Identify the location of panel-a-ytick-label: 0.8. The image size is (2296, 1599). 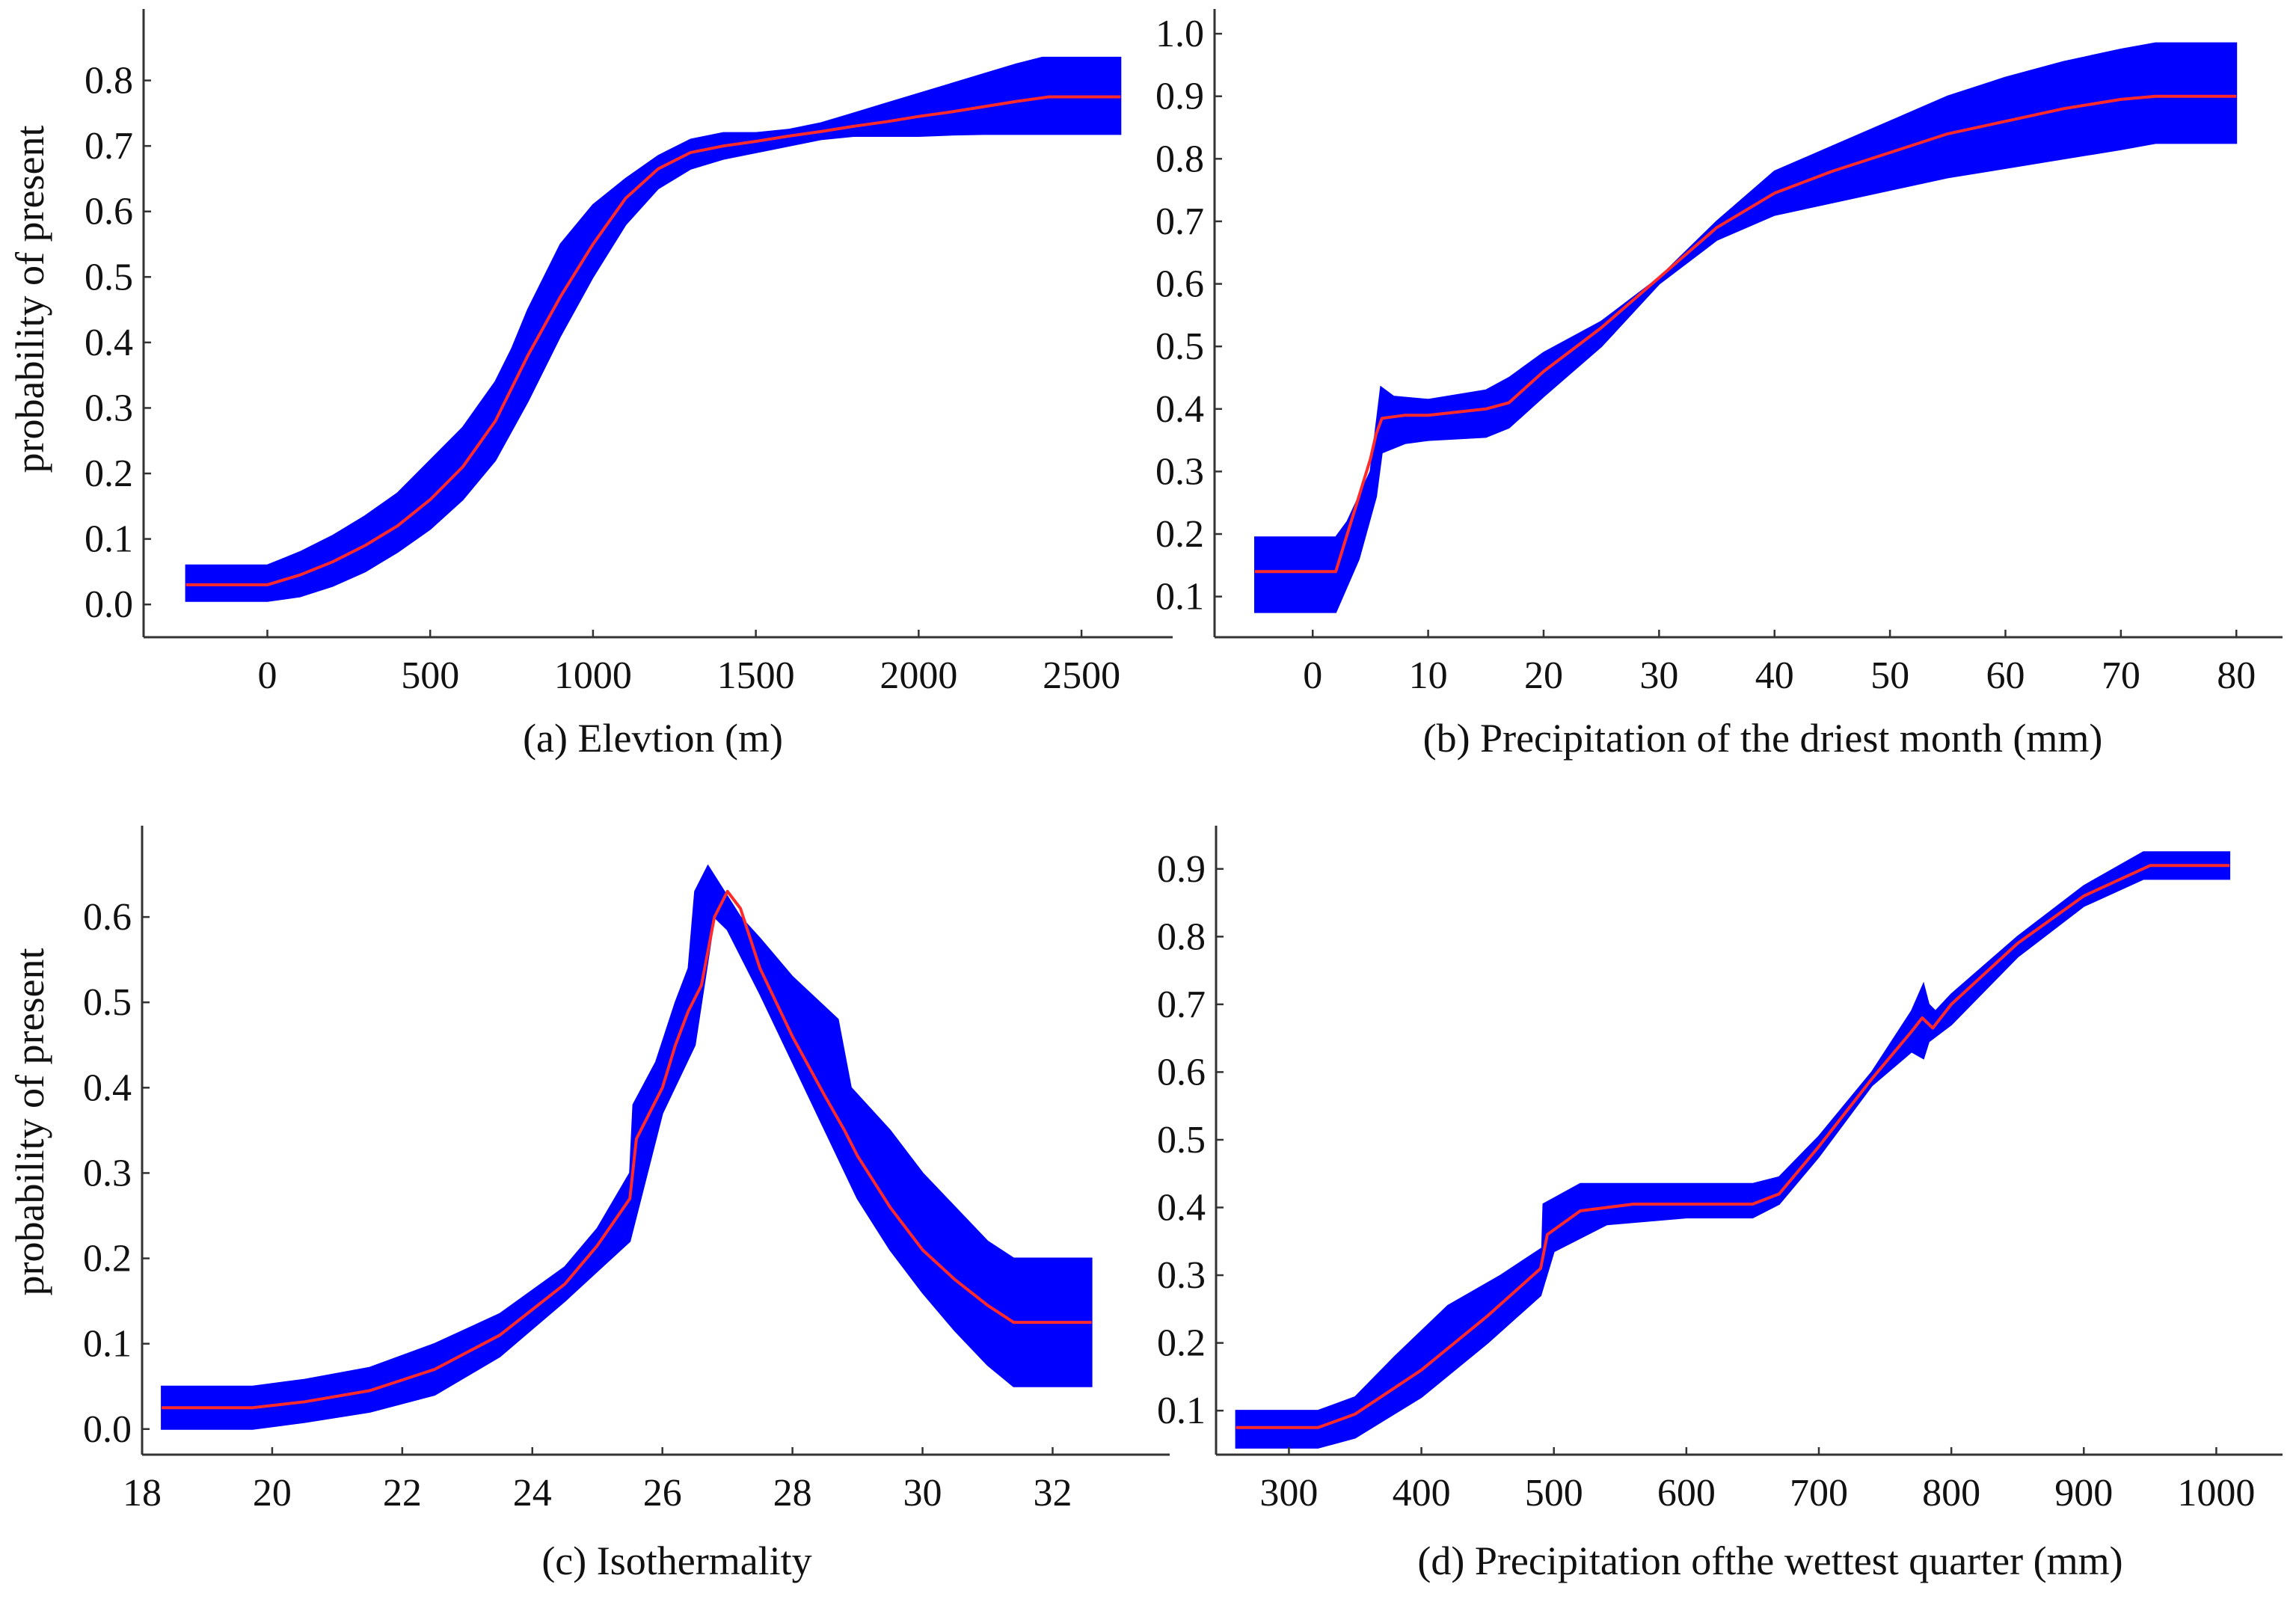
(109, 81).